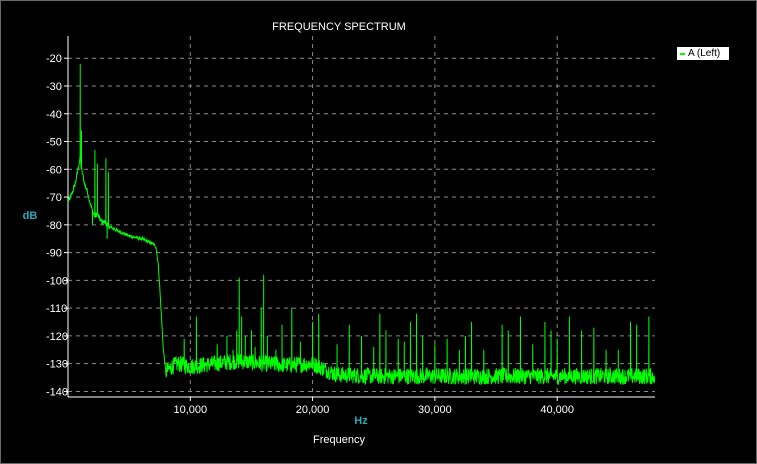  I want to click on y-tick-label: -80, so click(54, 226).